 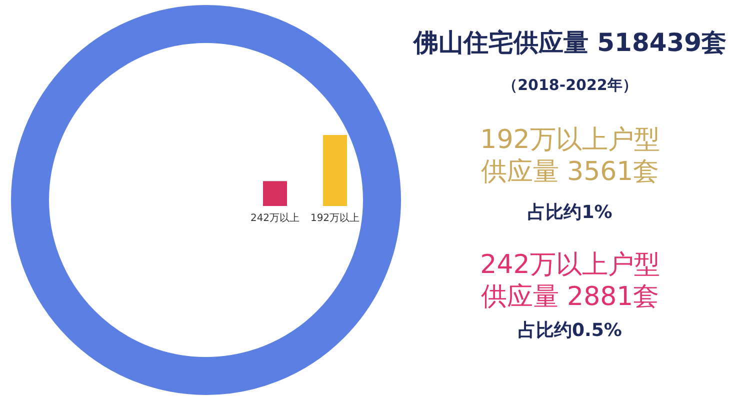 What do you see at coordinates (570, 140) in the screenshot?
I see `text: 192万以上户型` at bounding box center [570, 140].